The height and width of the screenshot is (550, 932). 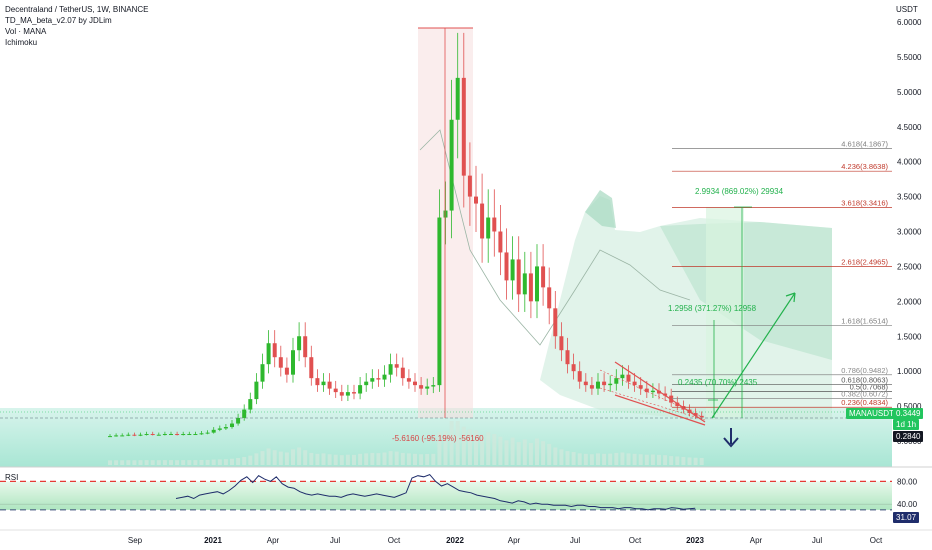 What do you see at coordinates (753, 355) in the screenshot?
I see `projection-line` at bounding box center [753, 355].